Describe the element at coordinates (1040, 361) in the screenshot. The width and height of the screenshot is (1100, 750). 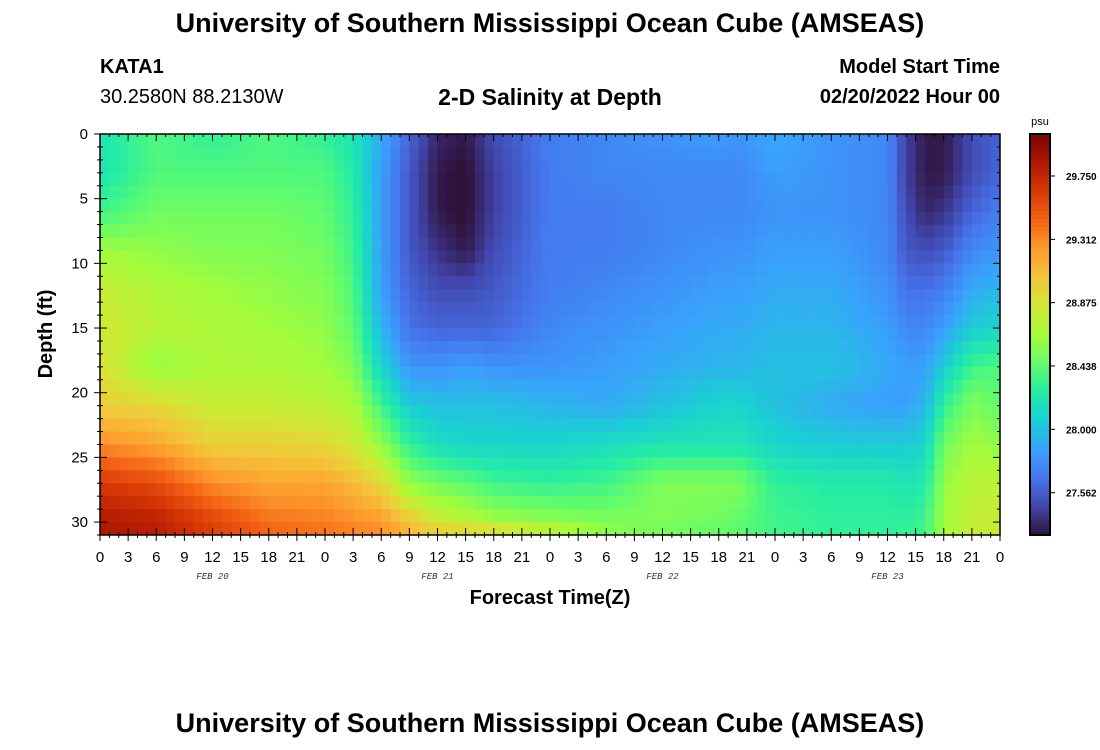
I see `colorbar-segment` at that location.